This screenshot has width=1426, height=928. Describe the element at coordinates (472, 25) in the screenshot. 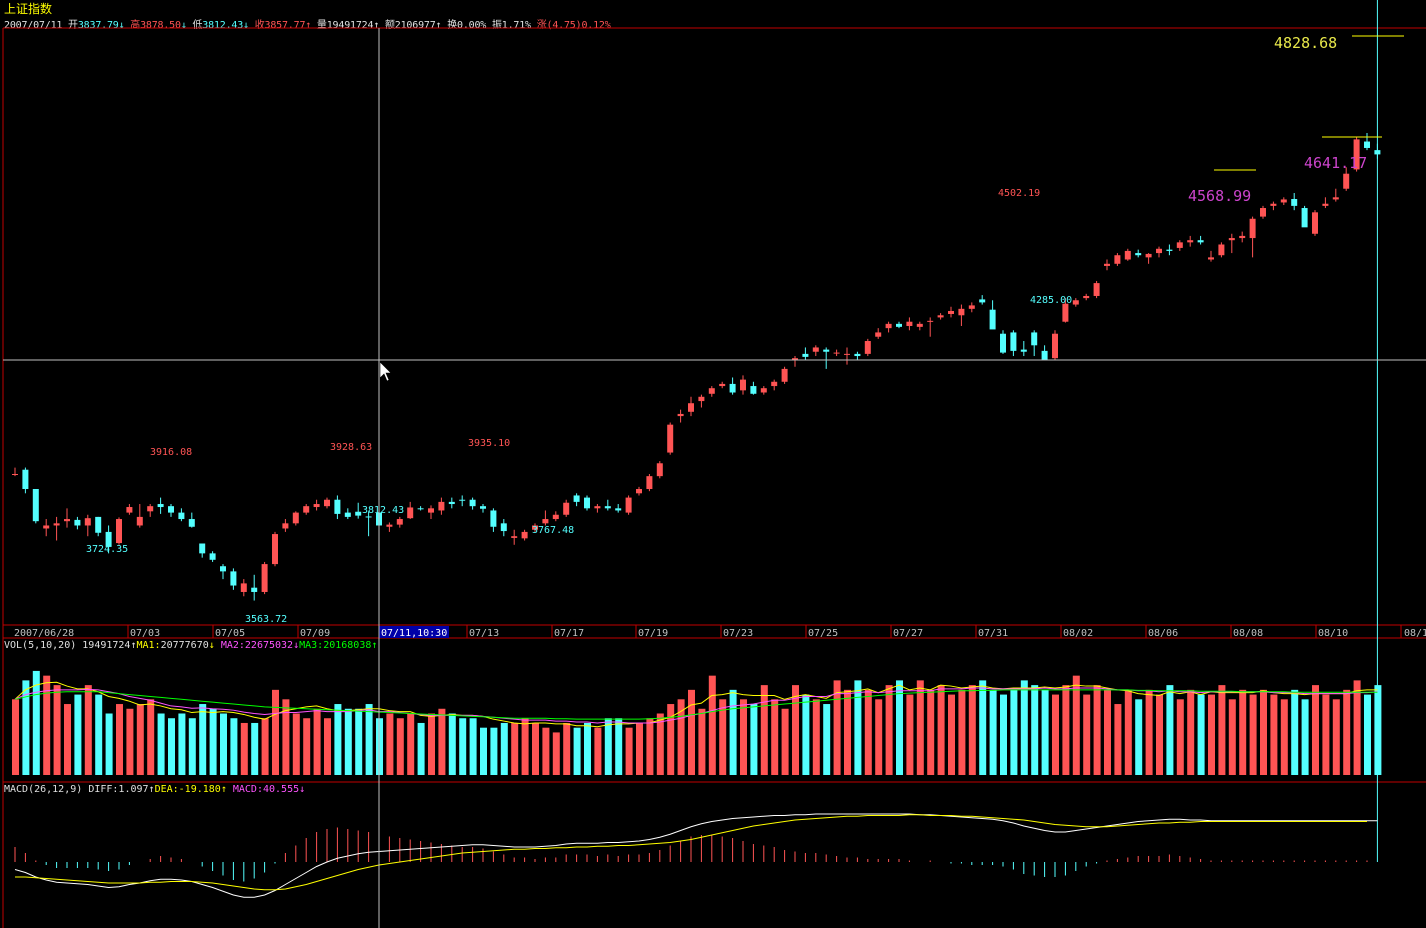

I see `turnover-value: 0.00%` at that location.